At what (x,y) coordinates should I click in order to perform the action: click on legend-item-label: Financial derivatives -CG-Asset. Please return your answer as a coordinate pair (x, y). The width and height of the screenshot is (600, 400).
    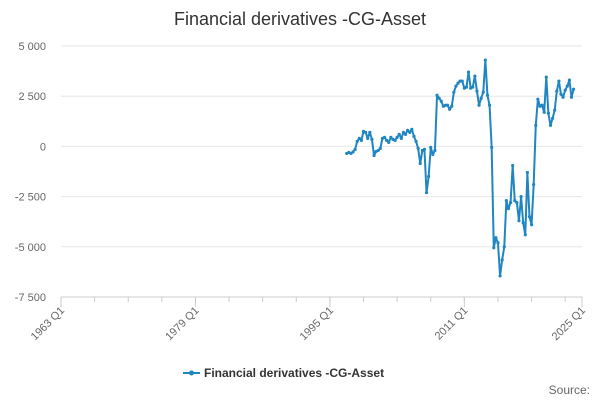
    Looking at the image, I should click on (294, 373).